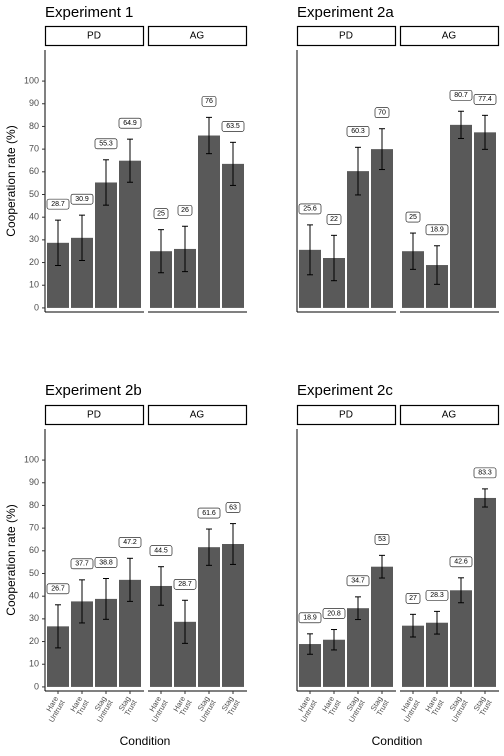 The image size is (504, 756). What do you see at coordinates (485, 473) in the screenshot?
I see `data-label: 83.3` at bounding box center [485, 473].